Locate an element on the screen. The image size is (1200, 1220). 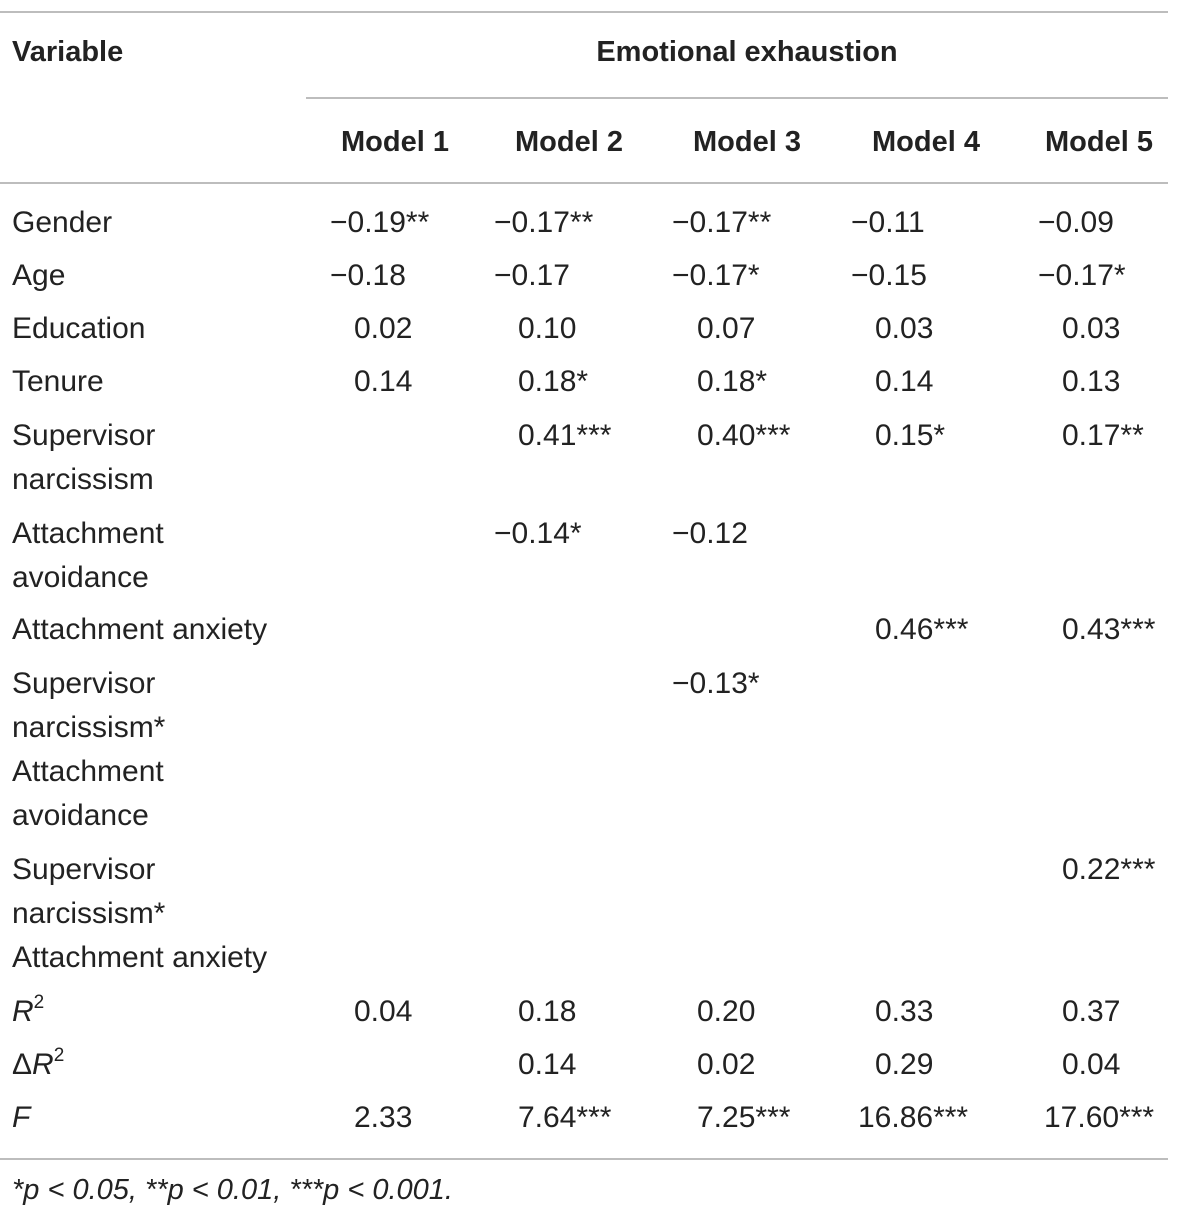
row-label-tenure: Tenure is located at coordinates (58, 381).